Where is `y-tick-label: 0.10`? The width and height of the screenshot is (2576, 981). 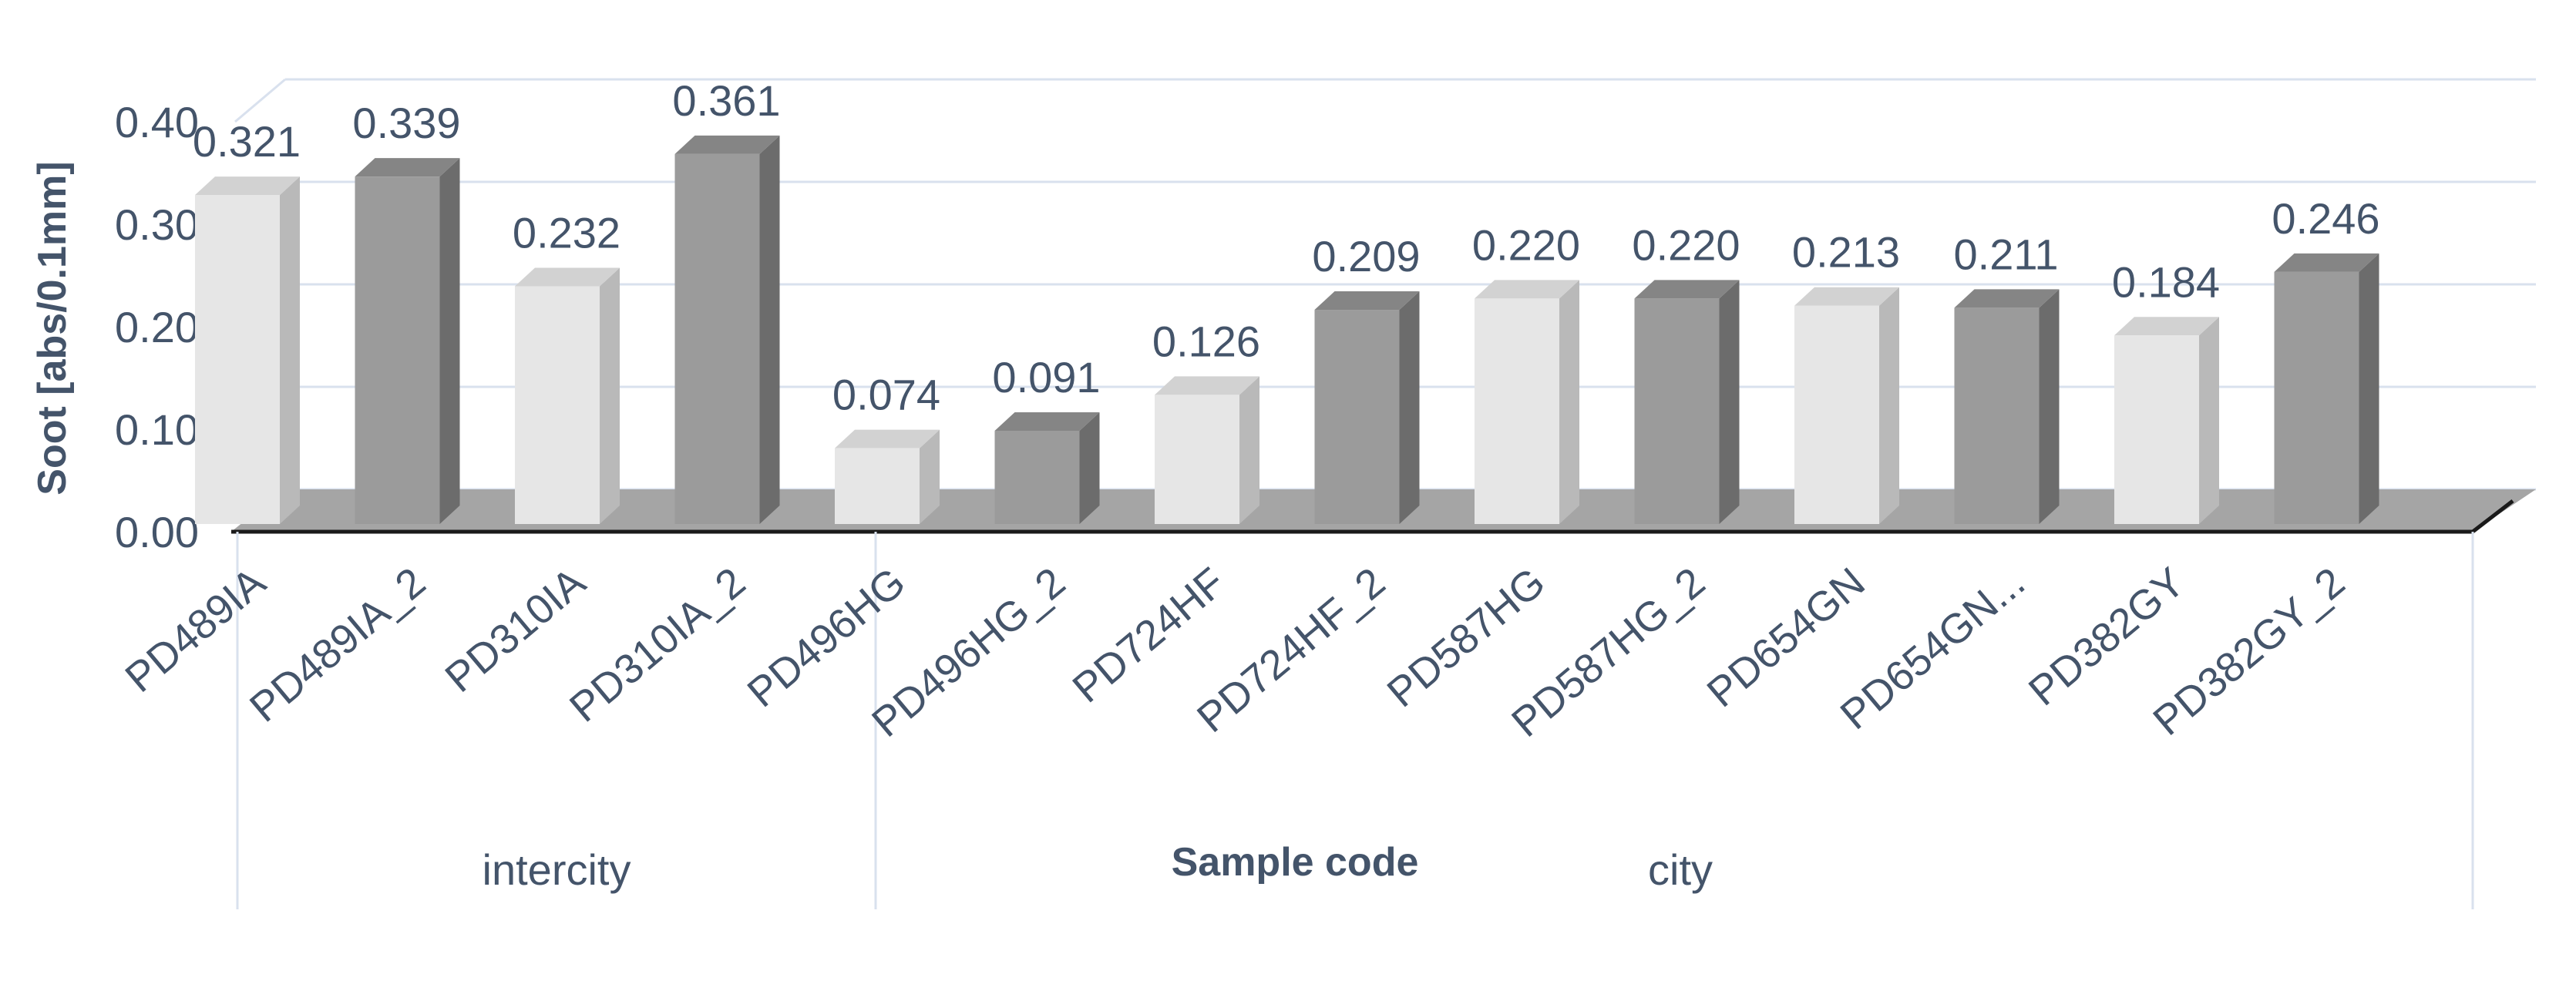
y-tick-label: 0.10 is located at coordinates (157, 429).